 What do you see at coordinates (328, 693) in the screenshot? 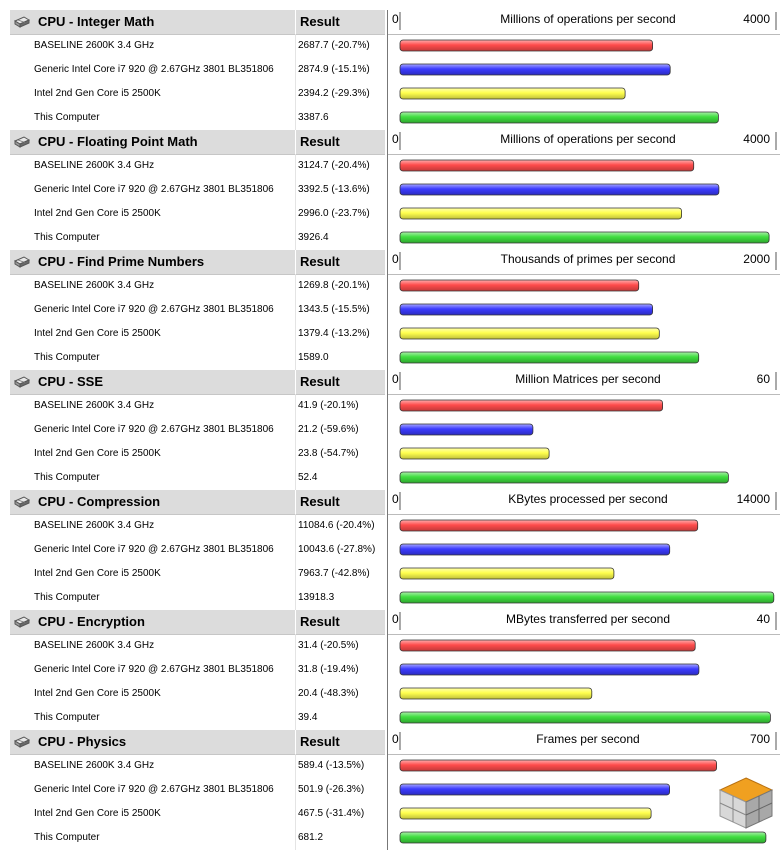
I see `result-value: 20.4 (-48.3%)` at bounding box center [328, 693].